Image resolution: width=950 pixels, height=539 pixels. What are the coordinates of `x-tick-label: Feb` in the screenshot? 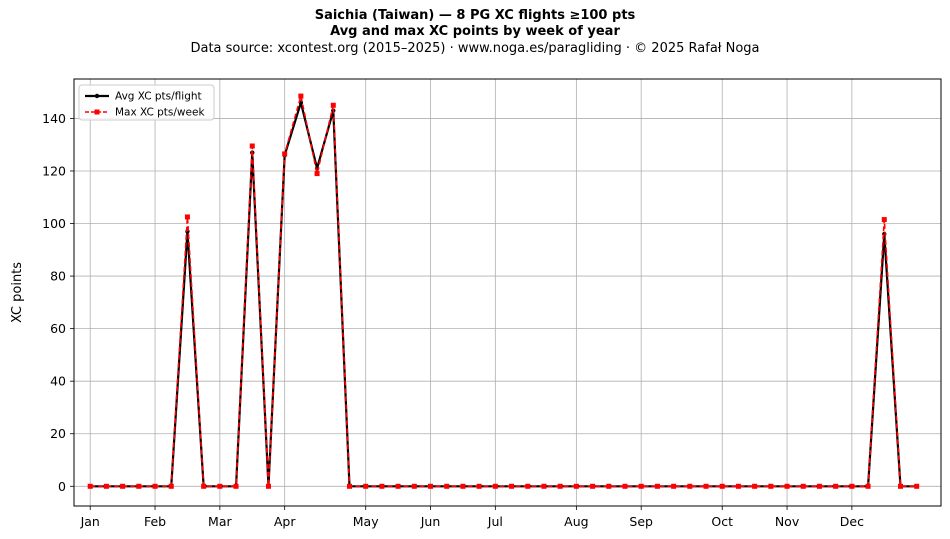 It's located at (155, 521).